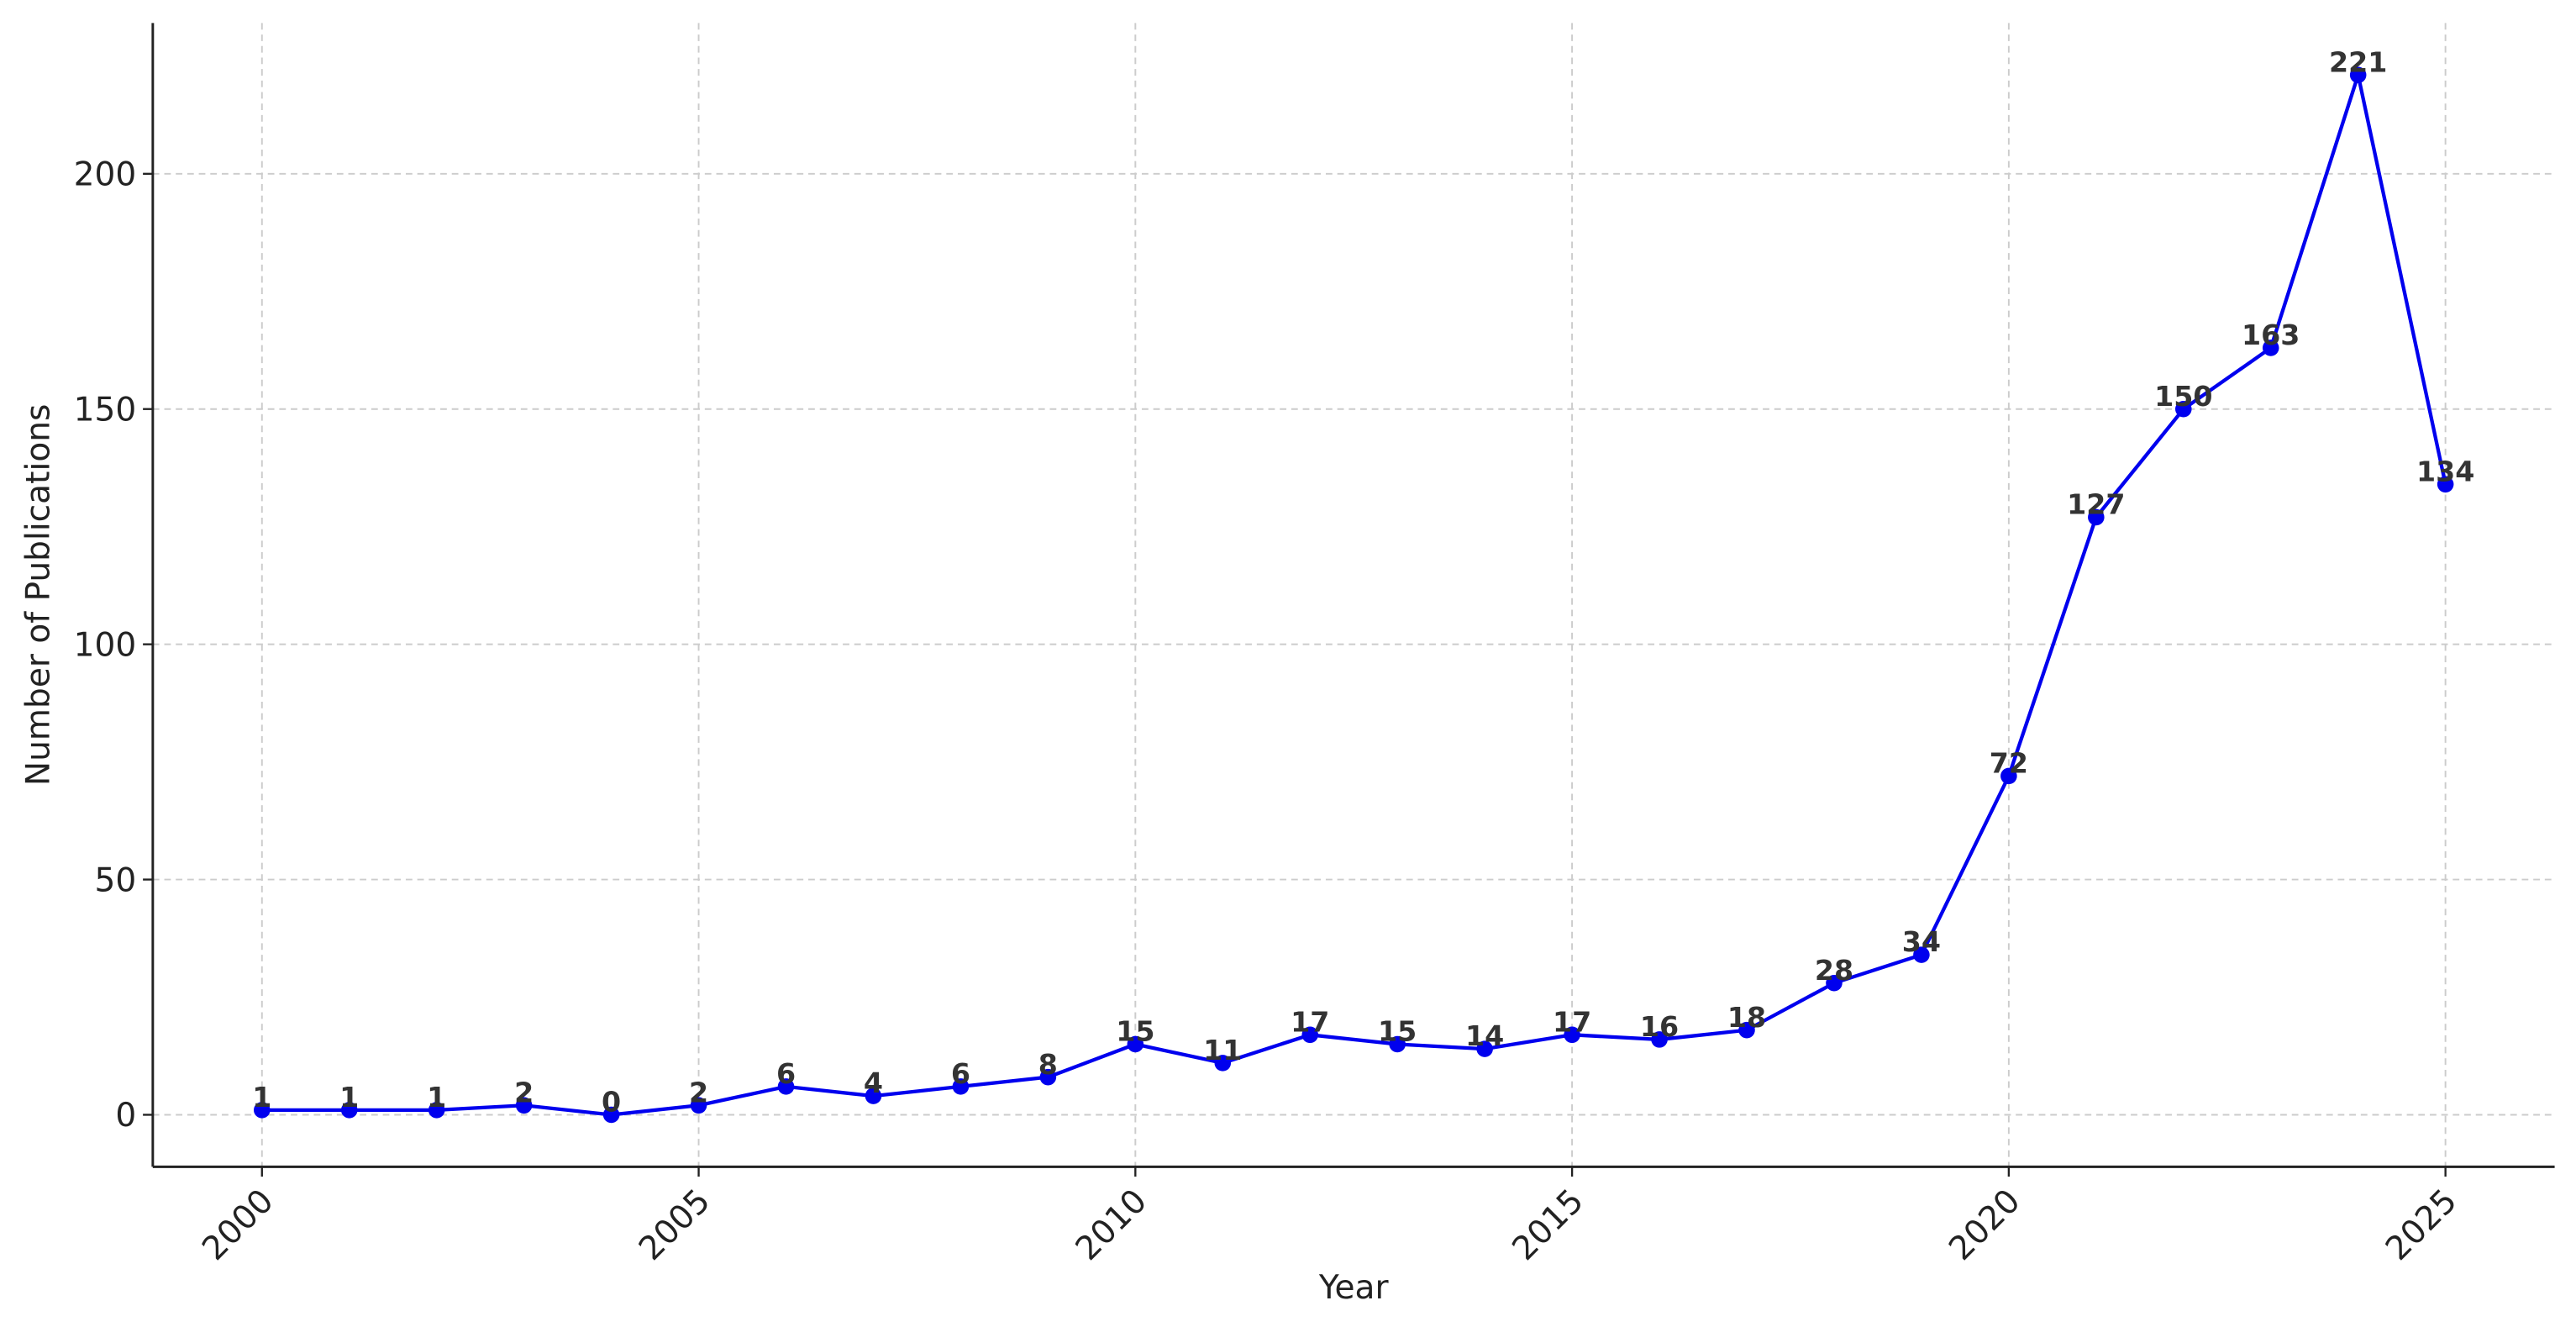  I want to click on x-tick-label: 2020, so click(1984, 1225).